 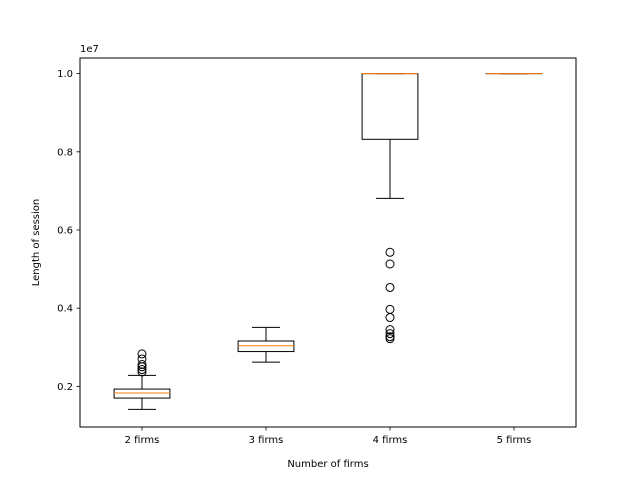 I want to click on y-tick-label: 0.4, so click(x=65, y=309).